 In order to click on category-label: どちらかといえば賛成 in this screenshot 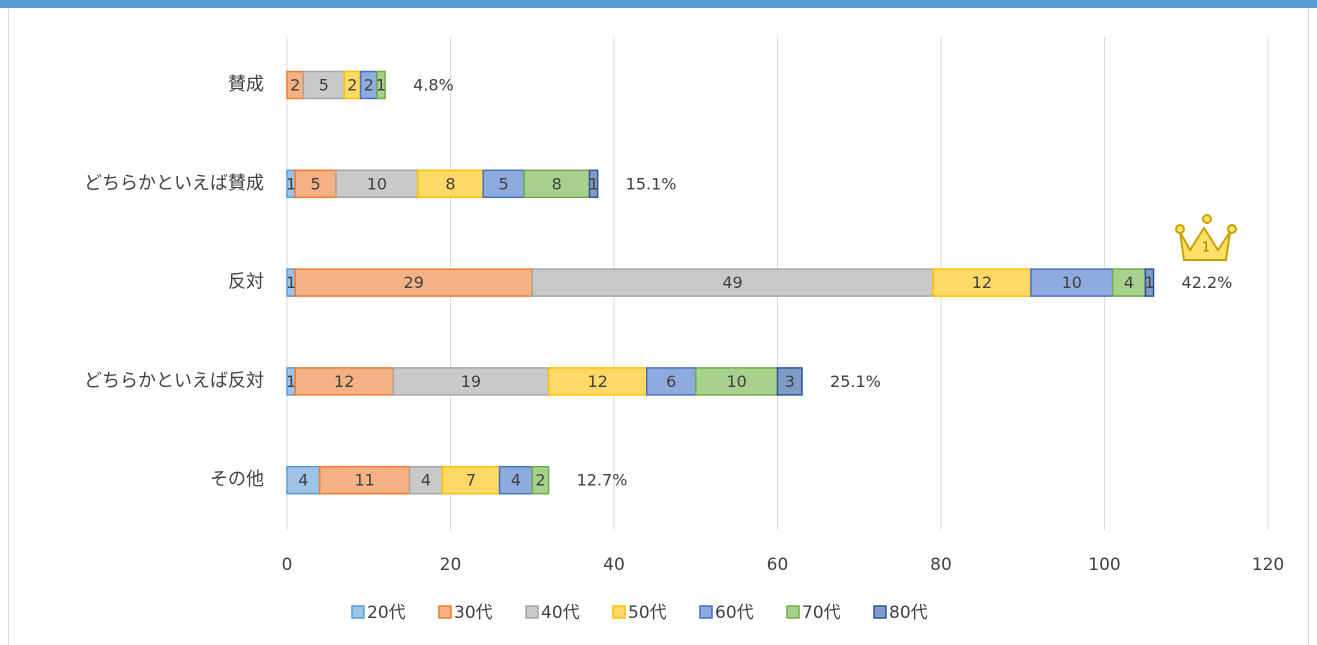, I will do `click(174, 183)`.